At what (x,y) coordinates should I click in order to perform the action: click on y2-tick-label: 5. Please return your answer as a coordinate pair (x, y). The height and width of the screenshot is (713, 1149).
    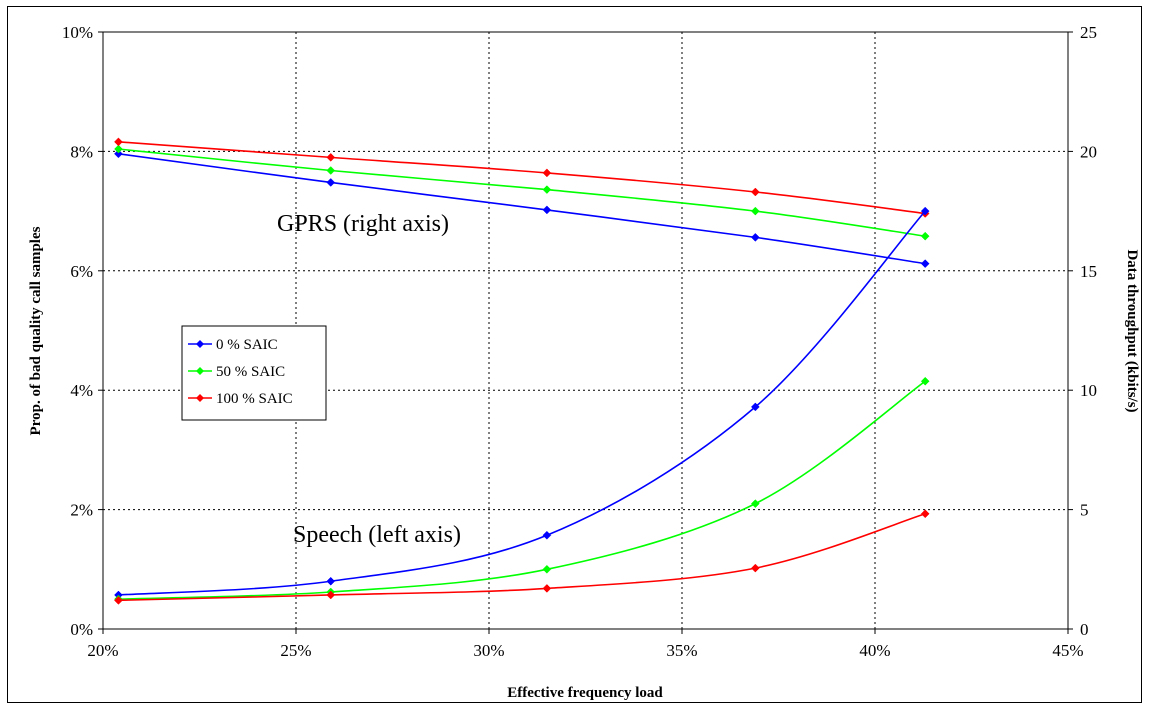
    Looking at the image, I should click on (1084, 510).